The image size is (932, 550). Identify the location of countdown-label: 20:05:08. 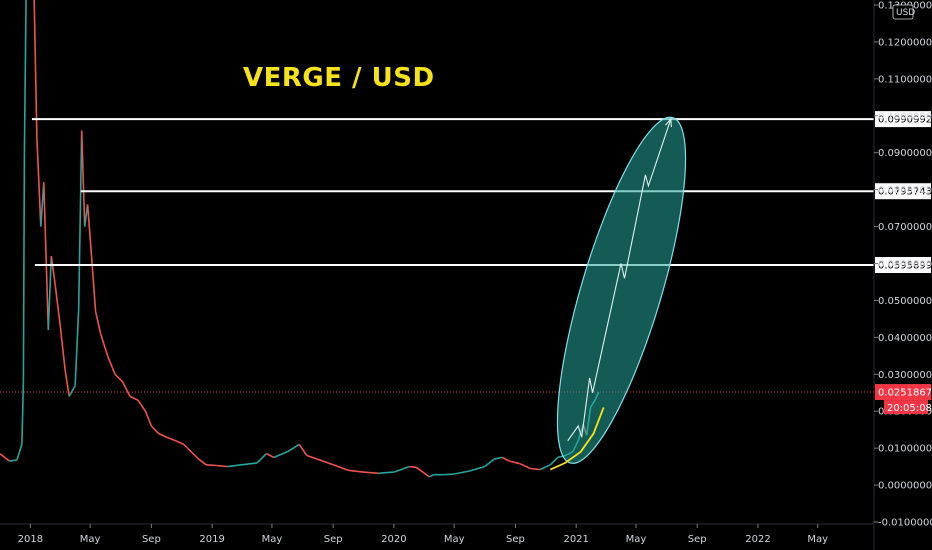
(909, 408).